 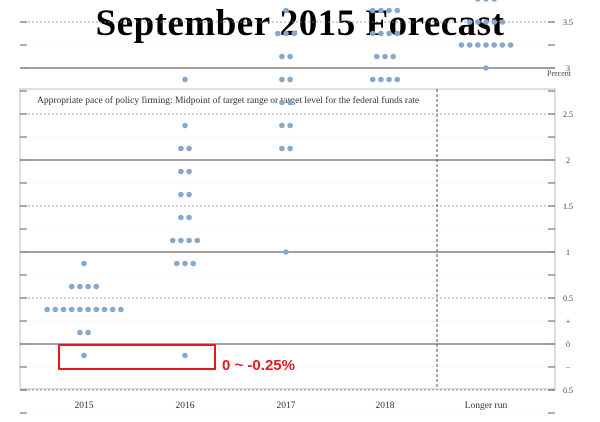 I want to click on y-tick-label: 0, so click(x=568, y=344).